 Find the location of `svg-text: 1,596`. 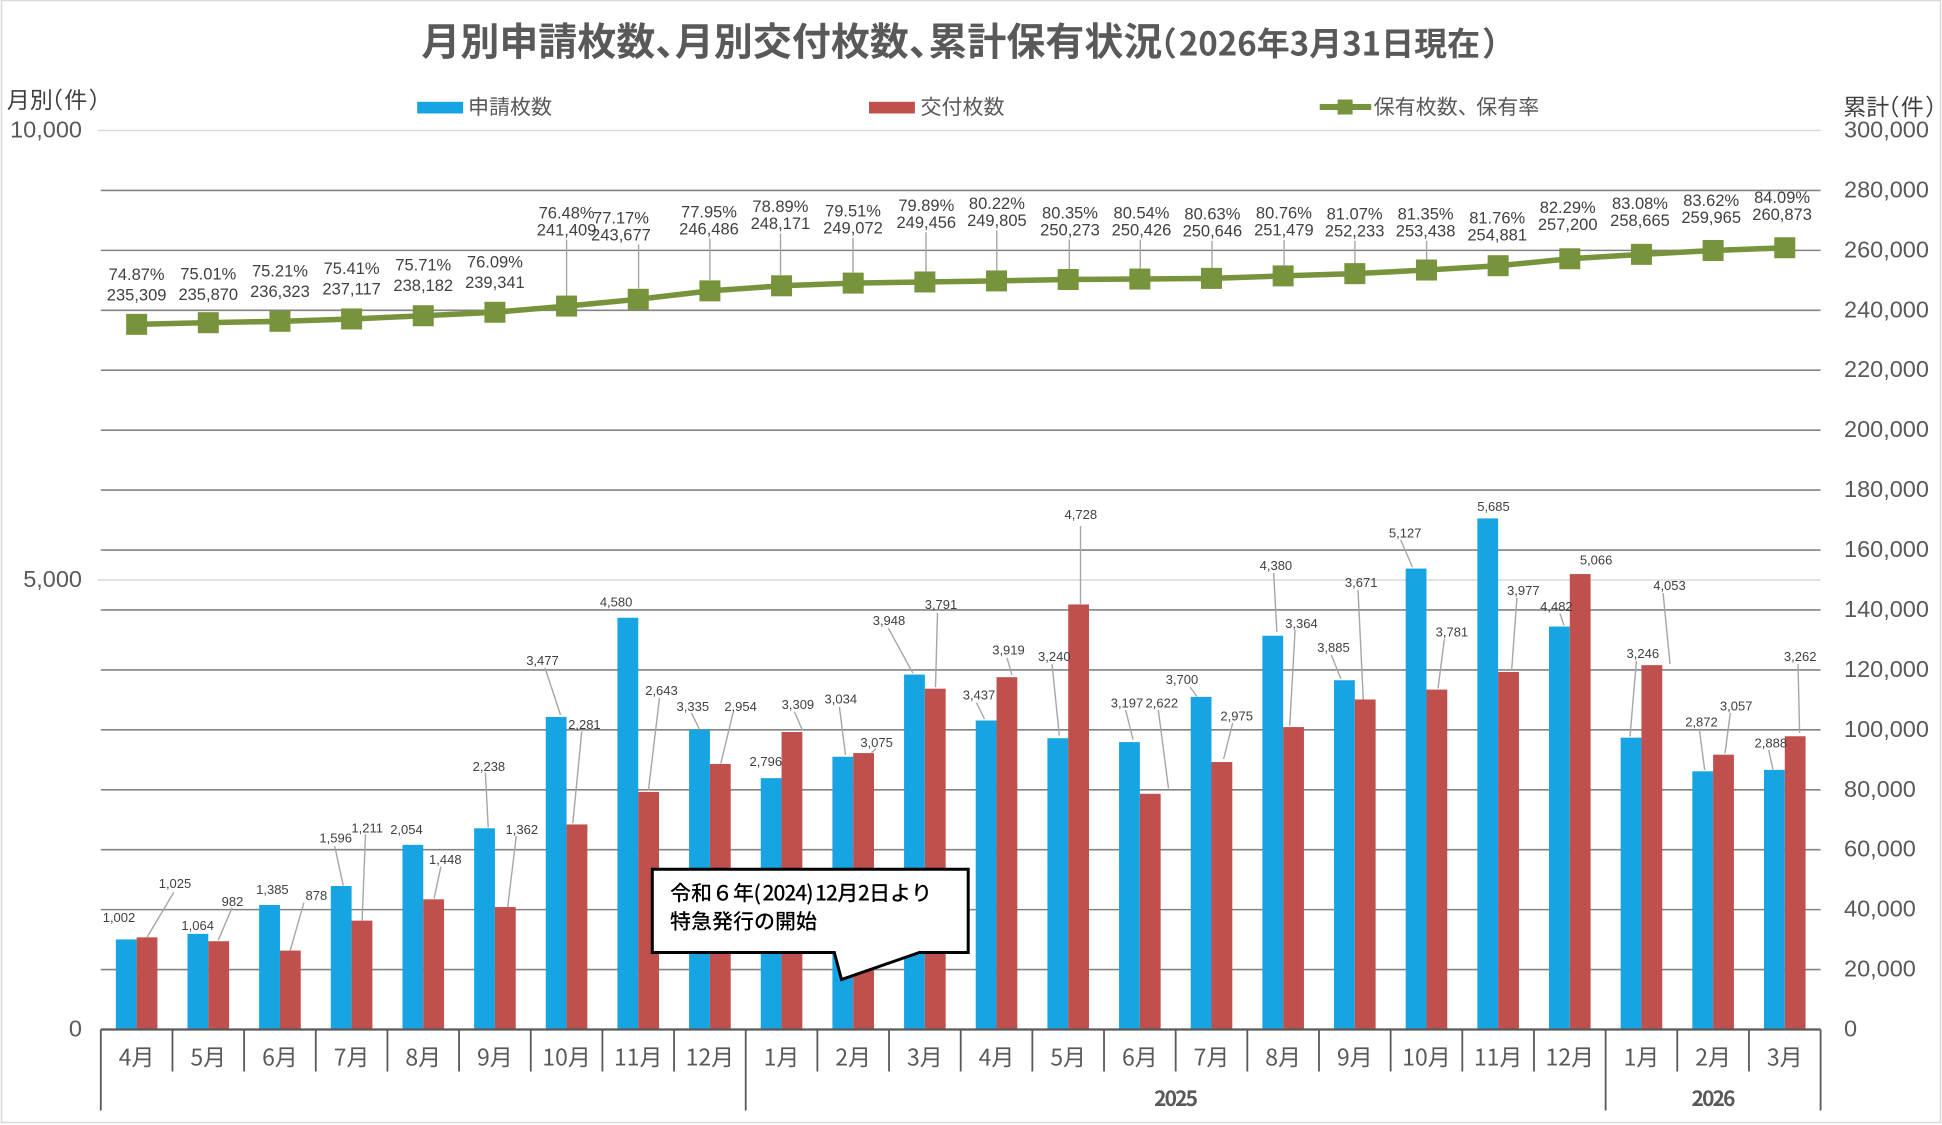

svg-text: 1,596 is located at coordinates (335, 838).